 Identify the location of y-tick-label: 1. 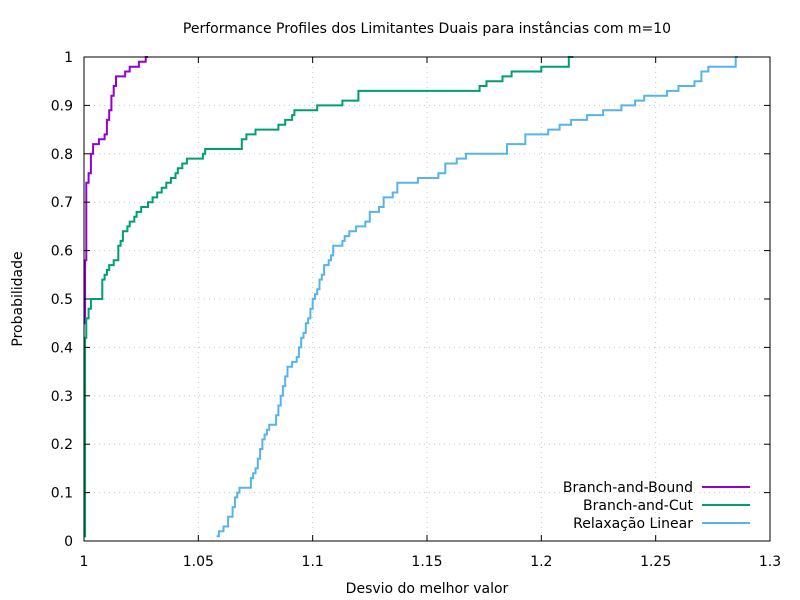
(68, 58).